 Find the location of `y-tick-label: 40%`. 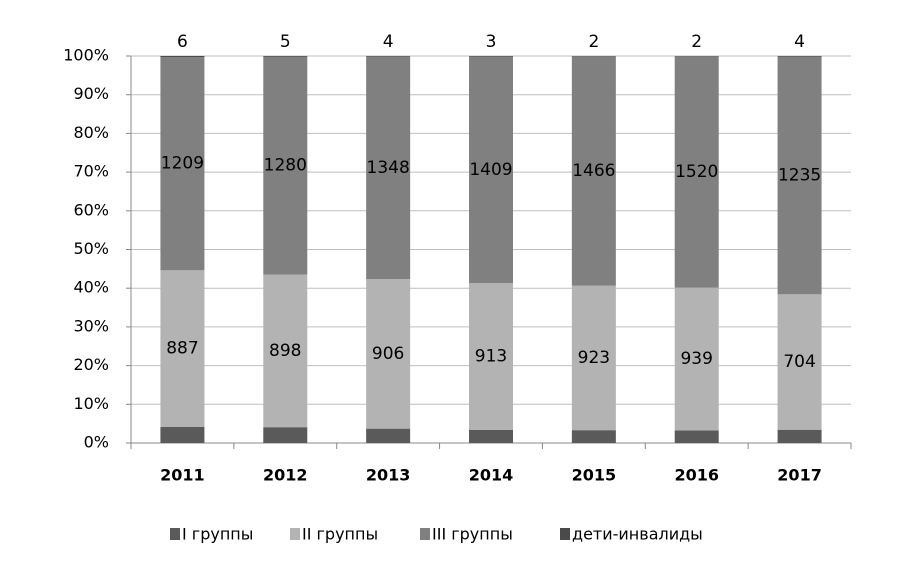

y-tick-label: 40% is located at coordinates (91, 287).